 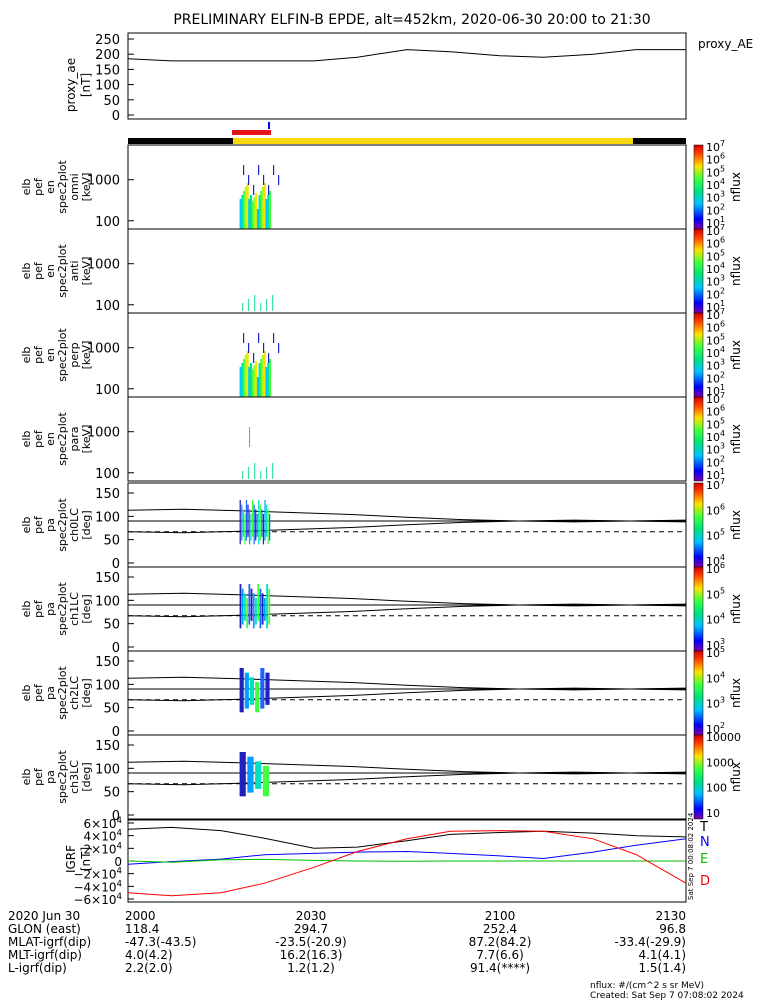 I want to click on ephemeris-cell: 1.2(1.2), so click(x=311, y=968).